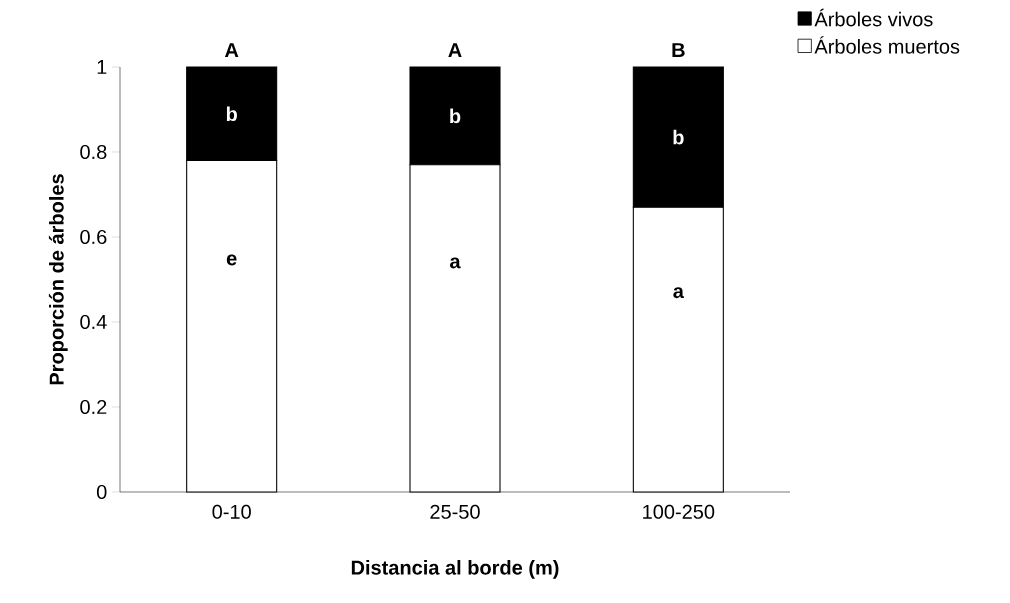  Describe the element at coordinates (93, 407) in the screenshot. I see `y-tick-label: 0.2` at that location.